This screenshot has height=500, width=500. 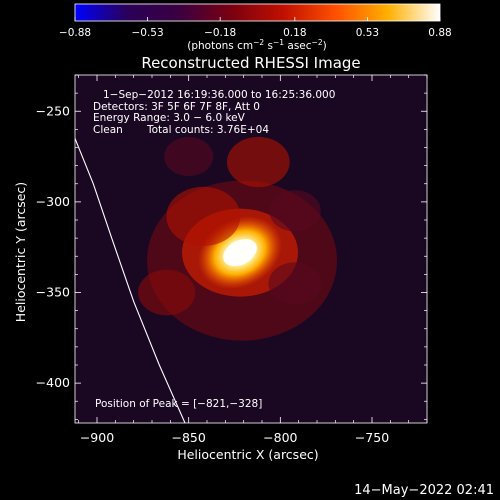 I want to click on annotation-peak-position: Position of Peak = [−821,−328], so click(x=178, y=404).